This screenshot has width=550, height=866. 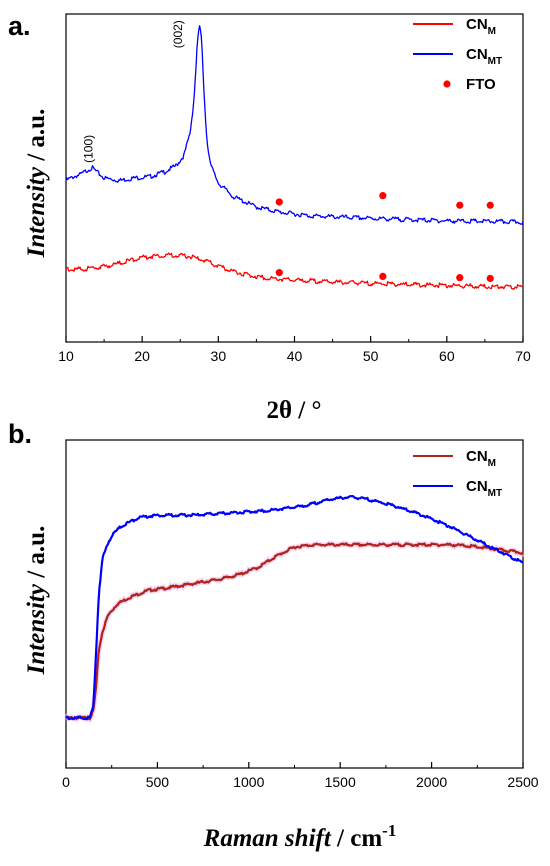 What do you see at coordinates (248, 782) in the screenshot?
I see `x-tick-label: 1000` at bounding box center [248, 782].